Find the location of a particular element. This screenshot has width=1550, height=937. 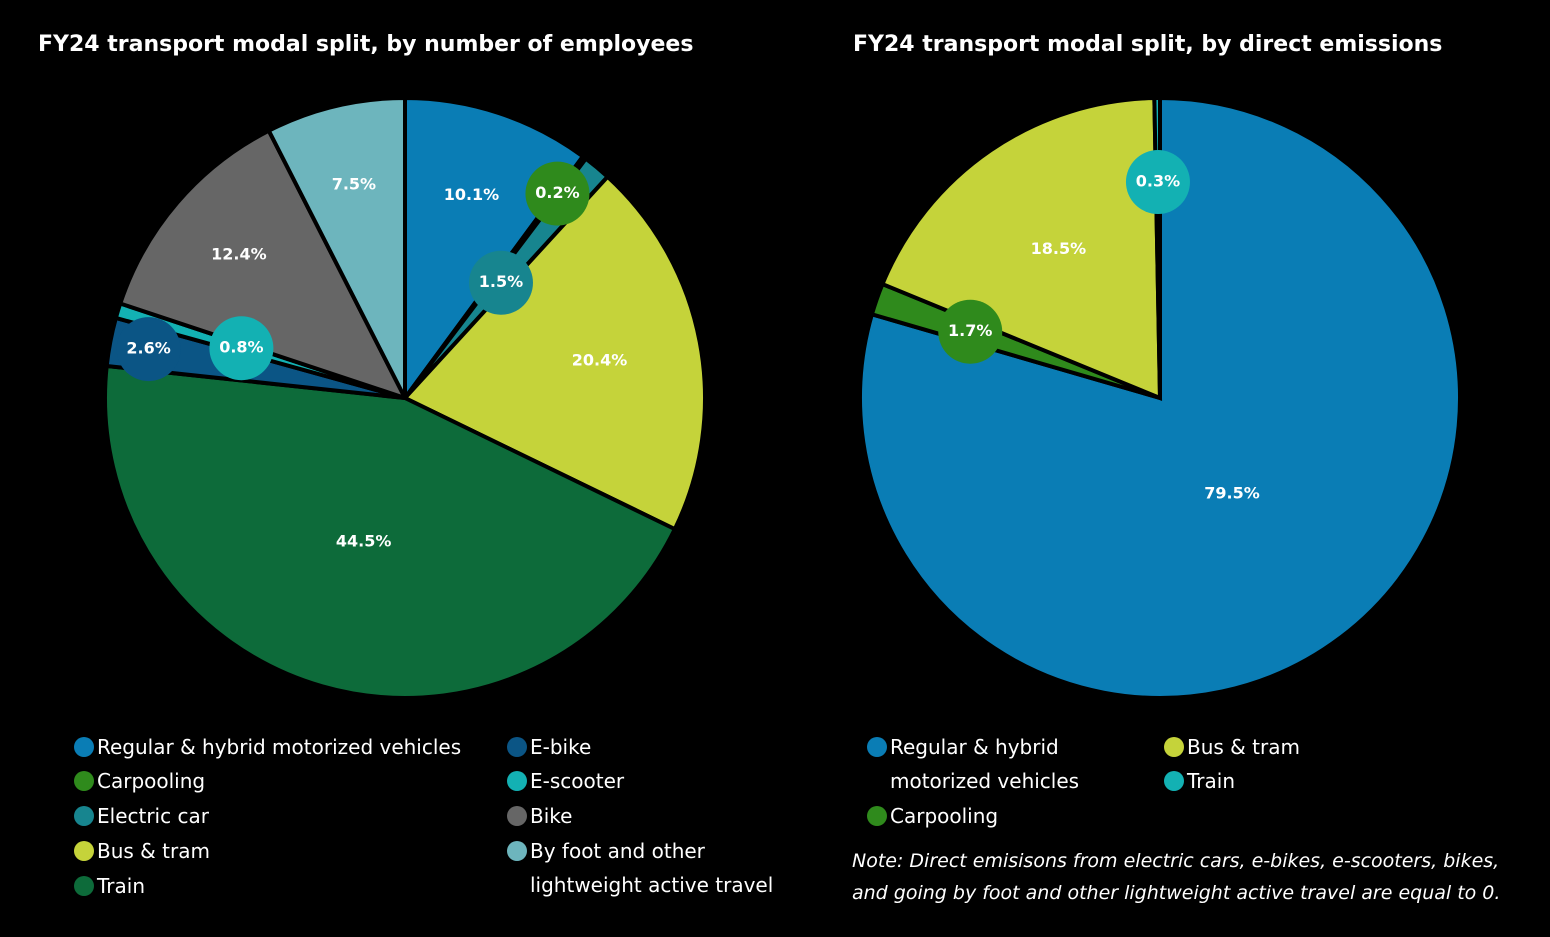

data-label: 0.8% is located at coordinates (241, 347).